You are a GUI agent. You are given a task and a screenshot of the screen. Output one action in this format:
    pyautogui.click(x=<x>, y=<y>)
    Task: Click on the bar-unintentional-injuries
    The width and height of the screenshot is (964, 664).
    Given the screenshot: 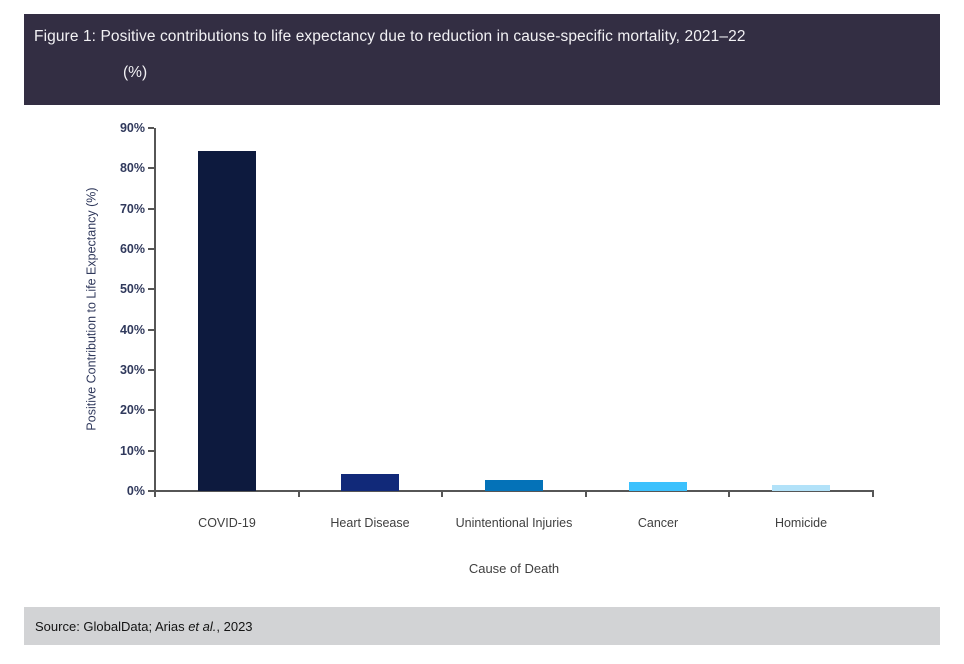 What is the action you would take?
    pyautogui.click(x=514, y=485)
    